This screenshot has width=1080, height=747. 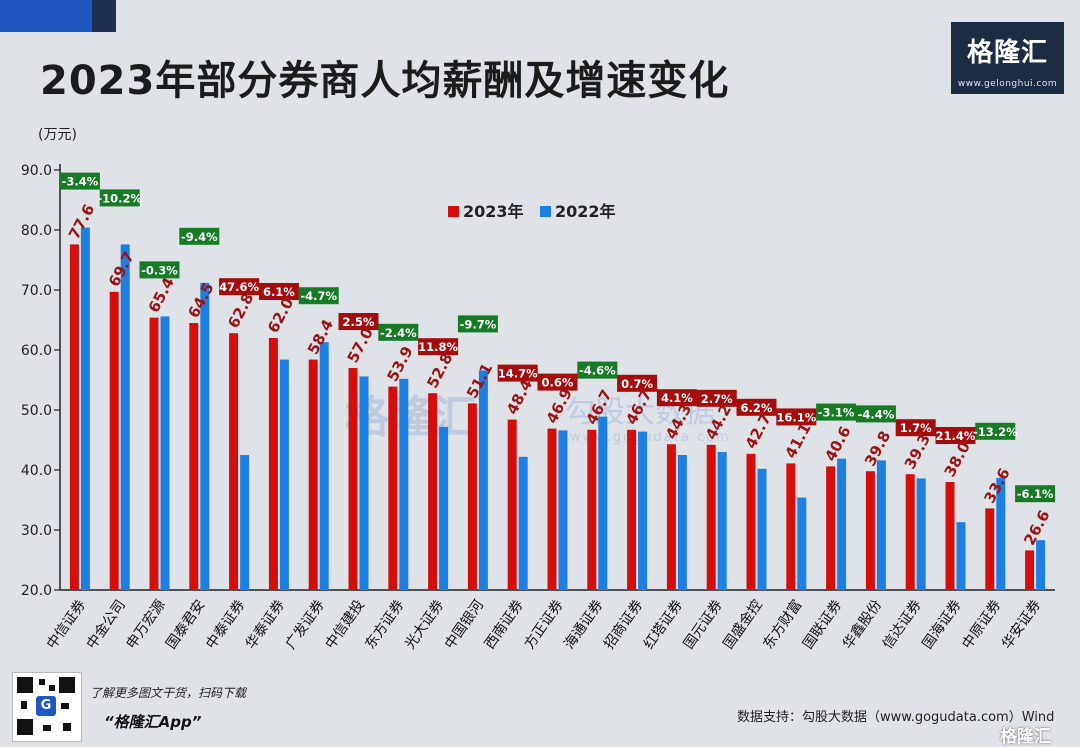 What do you see at coordinates (956, 436) in the screenshot?
I see `growth-label: 21.4%` at bounding box center [956, 436].